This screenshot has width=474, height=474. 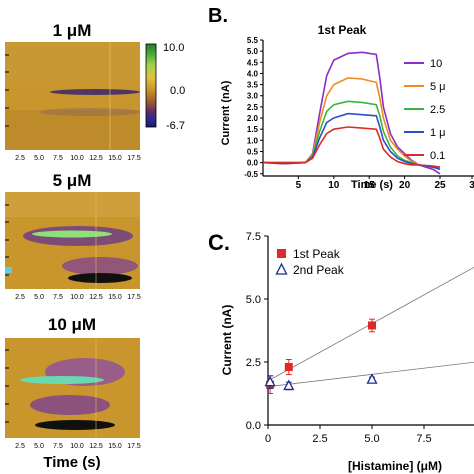 What do you see at coordinates (310, 262) in the screenshot?
I see `panel-c-legend: 1st Peak 2nd Peak` at bounding box center [310, 262].